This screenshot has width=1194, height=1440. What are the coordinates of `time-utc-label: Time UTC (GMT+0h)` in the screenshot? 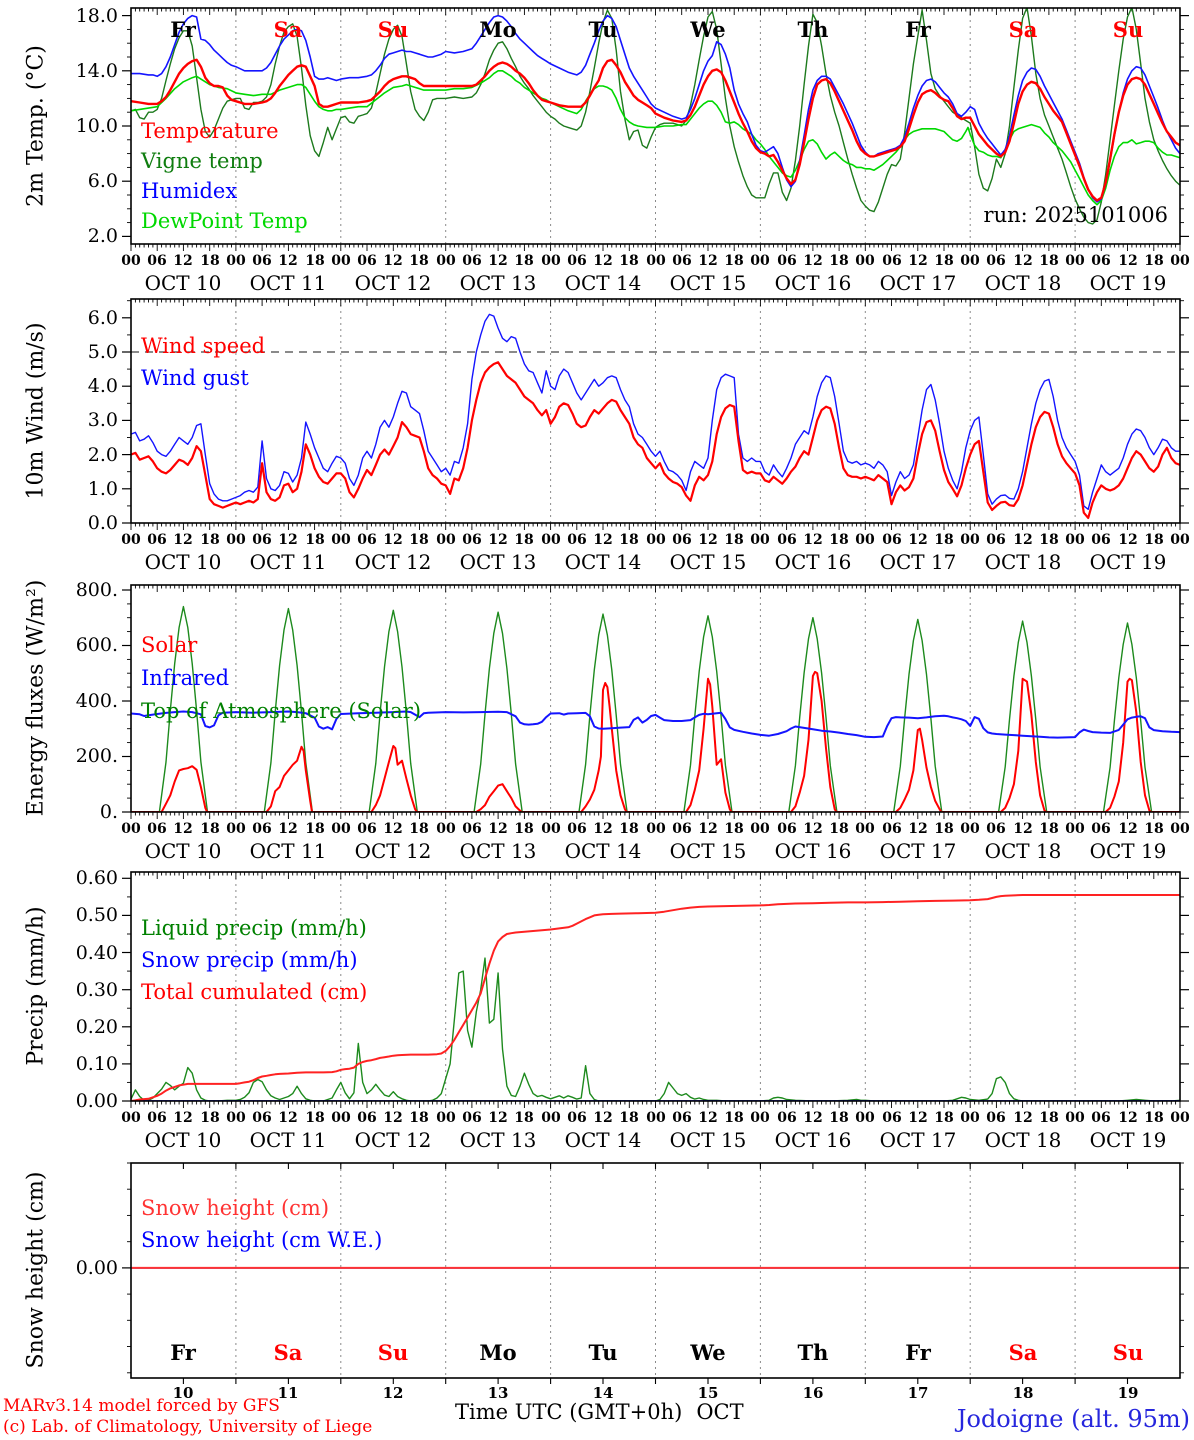 It's located at (569, 1412).